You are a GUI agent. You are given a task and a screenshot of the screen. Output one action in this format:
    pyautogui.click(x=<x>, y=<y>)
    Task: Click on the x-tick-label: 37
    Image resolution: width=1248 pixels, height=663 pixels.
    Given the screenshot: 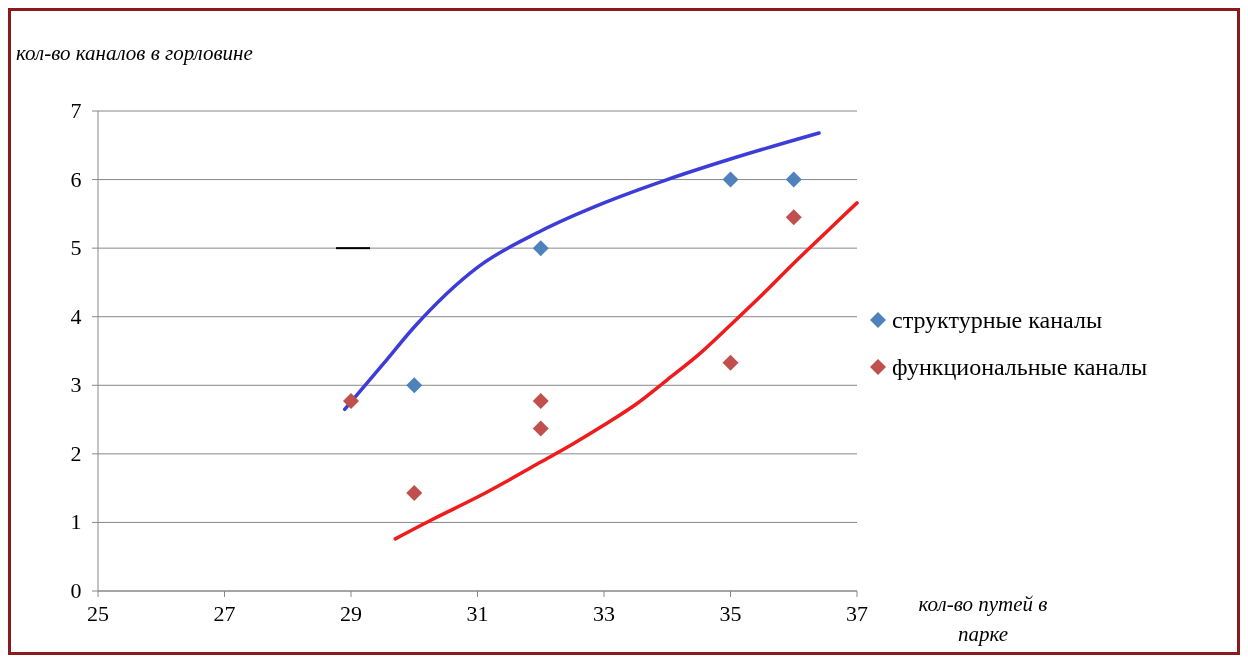 What is the action you would take?
    pyautogui.click(x=857, y=613)
    